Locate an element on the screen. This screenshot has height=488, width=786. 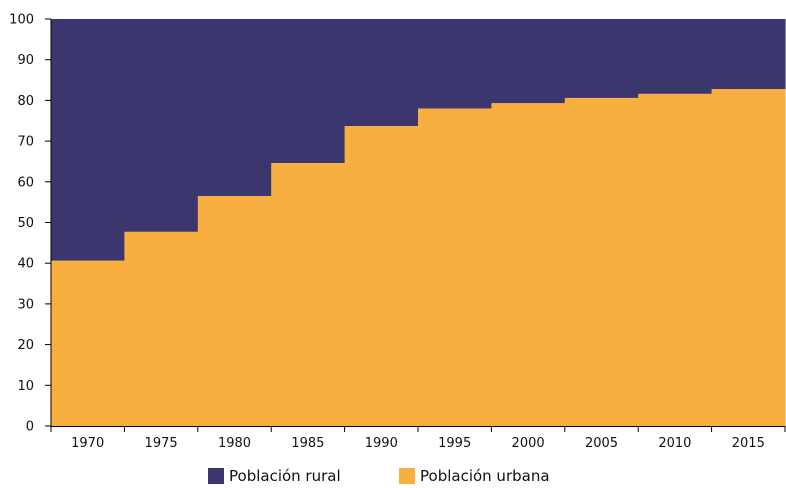
bar-urban-2010 is located at coordinates (675, 259).